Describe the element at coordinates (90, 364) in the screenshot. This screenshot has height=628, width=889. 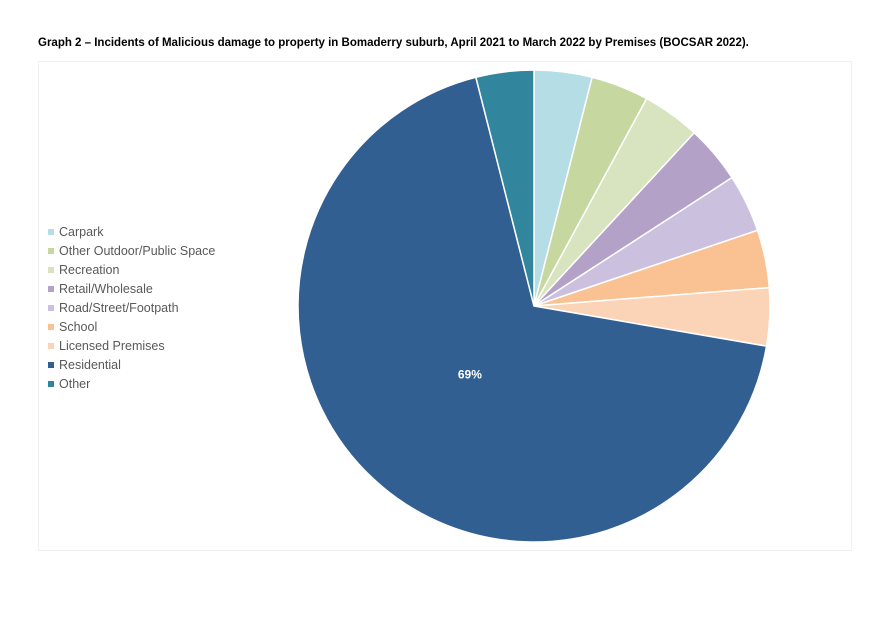
I see `legend-label: Residential` at that location.